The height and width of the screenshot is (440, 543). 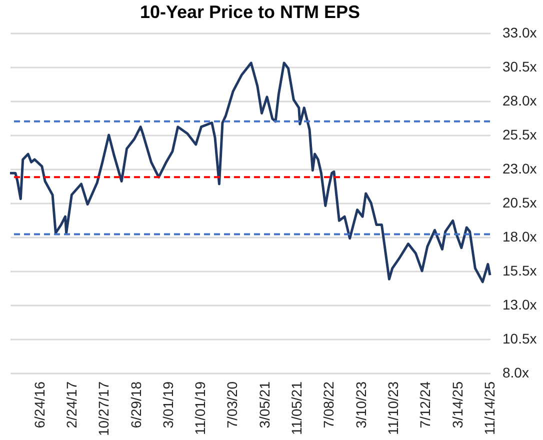 I want to click on chart-title: 10-Year Price to NTM EPS, so click(x=250, y=12).